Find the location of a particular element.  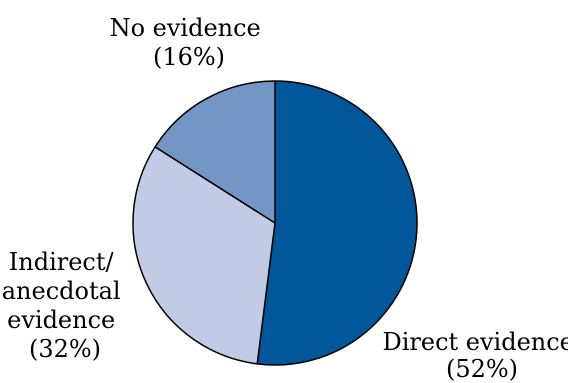

label-indirect-line-2: anecdotal is located at coordinates (61, 291).